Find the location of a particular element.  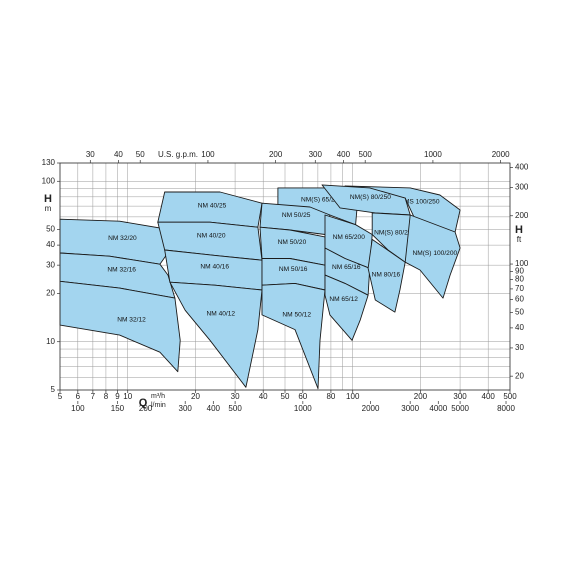

x-tick-label: 10 is located at coordinates (127, 396).